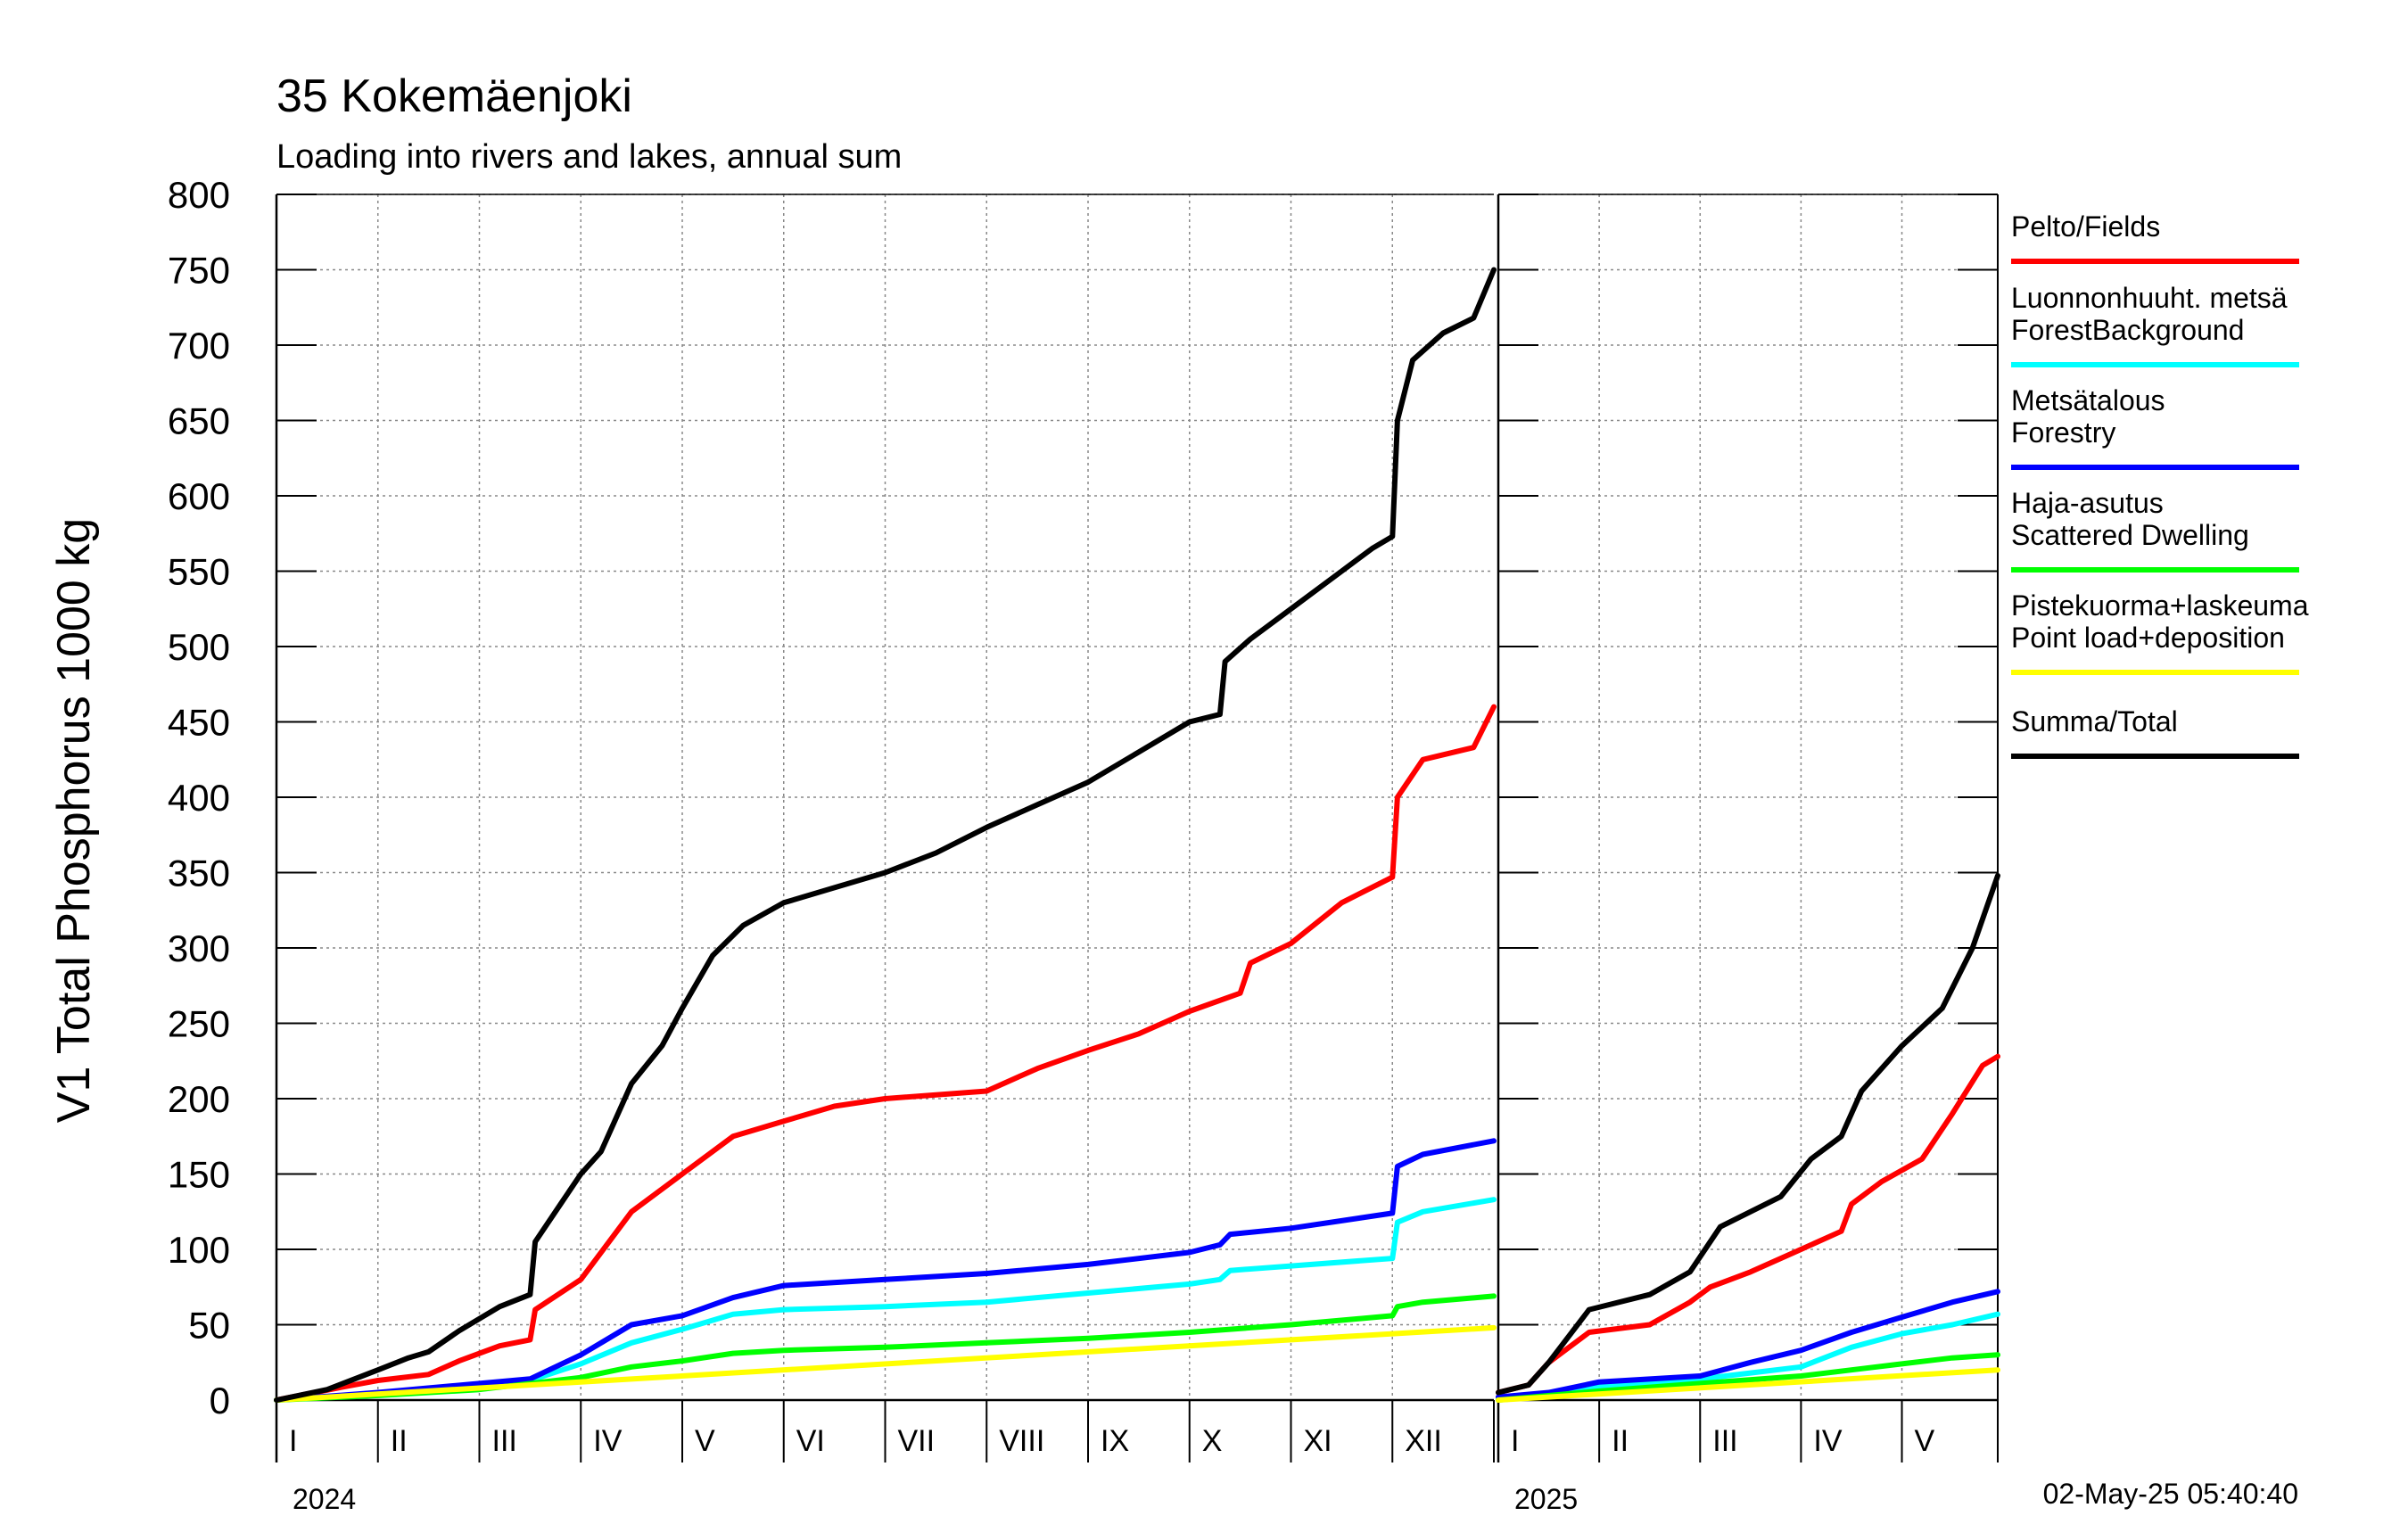  What do you see at coordinates (199, 723) in the screenshot?
I see `y-tick-label: 450` at bounding box center [199, 723].